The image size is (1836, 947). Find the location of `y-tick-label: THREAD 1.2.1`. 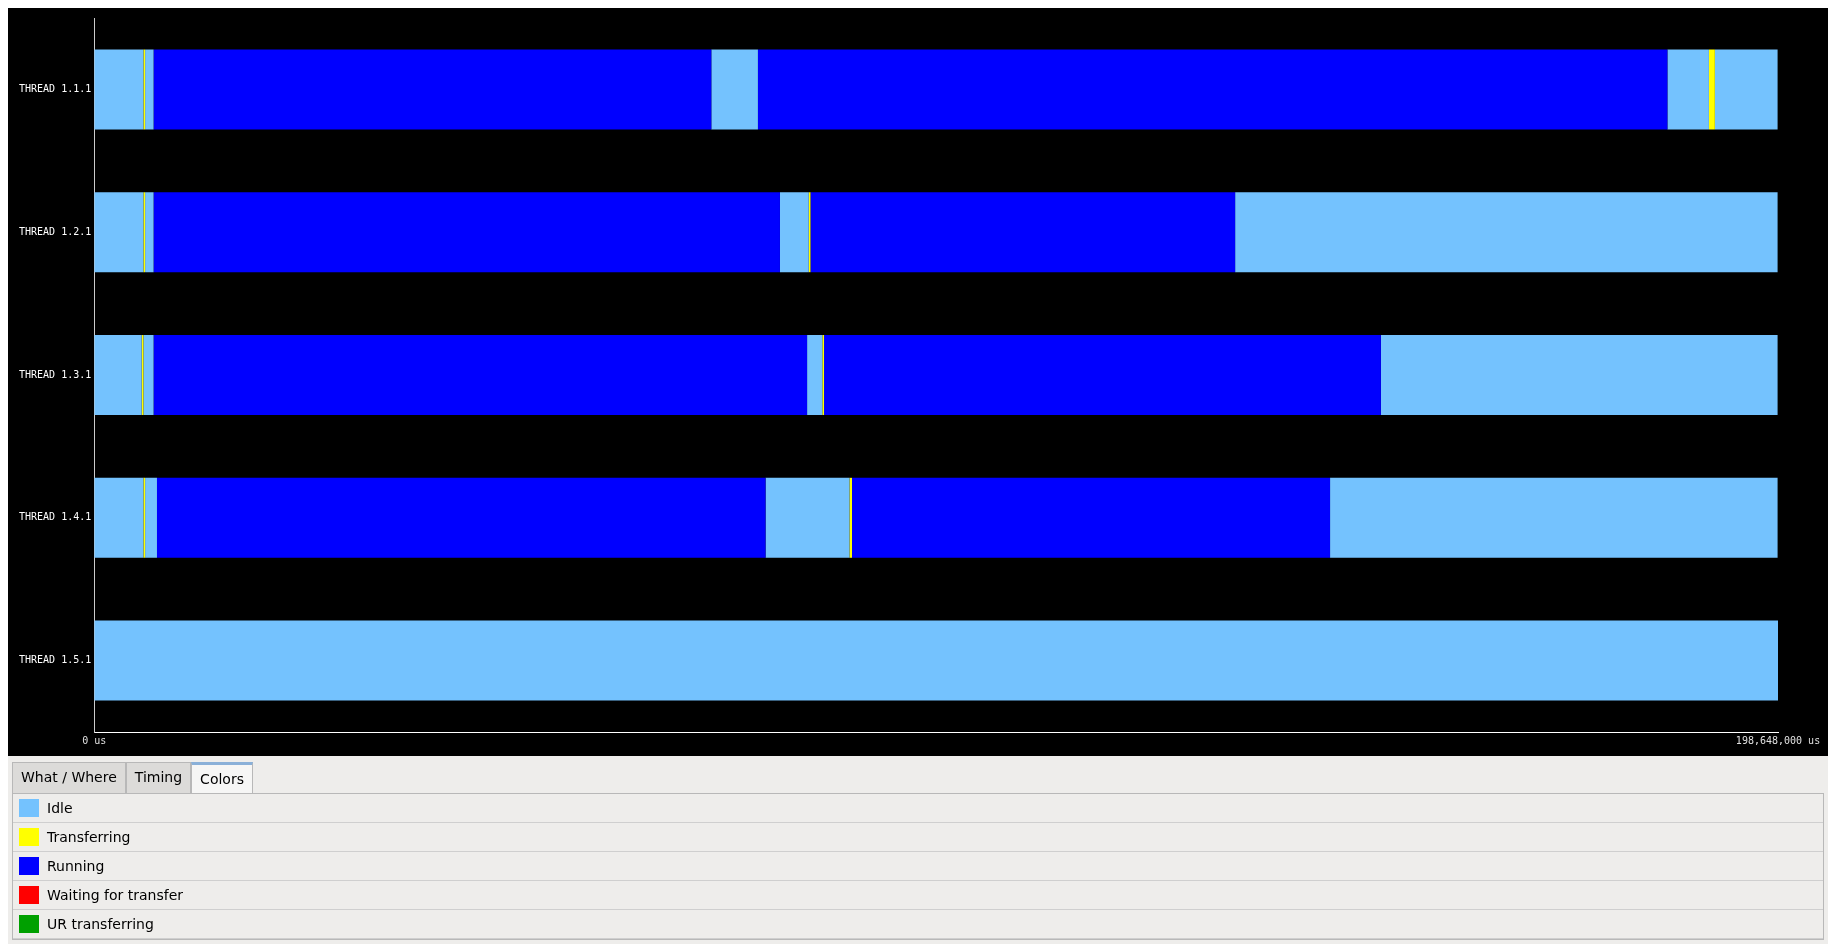

y-tick-label: THREAD 1.2.1 is located at coordinates (55, 231).